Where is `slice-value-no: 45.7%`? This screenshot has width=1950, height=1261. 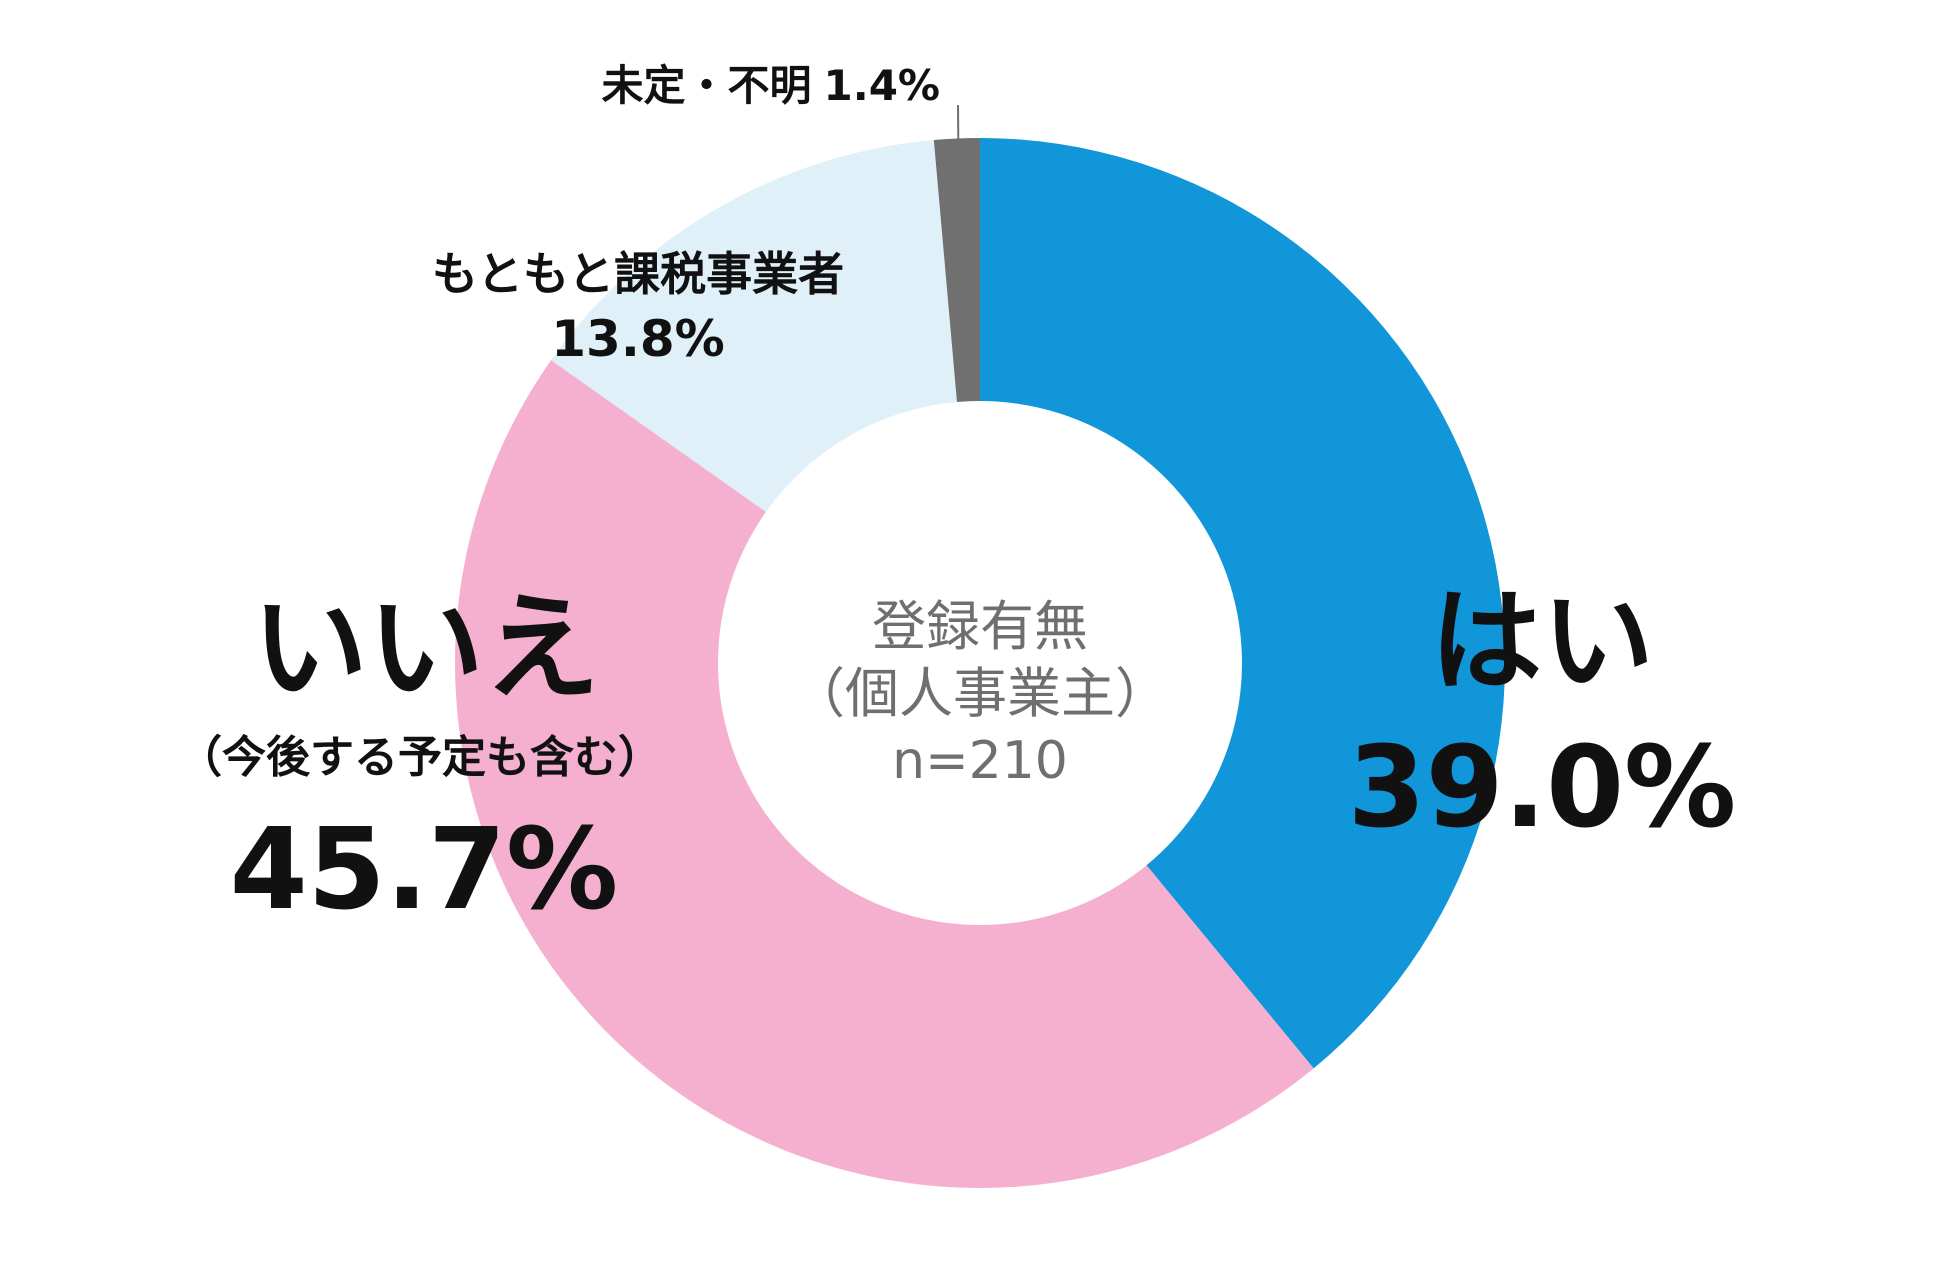 slice-value-no: 45.7% is located at coordinates (424, 870).